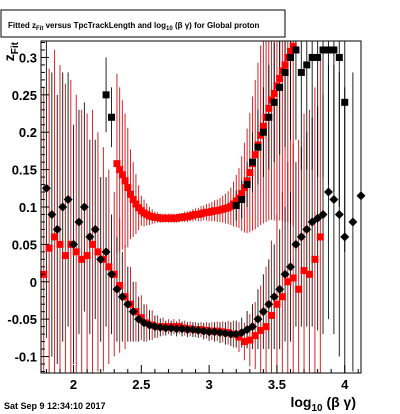  Describe the element at coordinates (28, 207) in the screenshot. I see `y-tick-label: 0.1` at that location.